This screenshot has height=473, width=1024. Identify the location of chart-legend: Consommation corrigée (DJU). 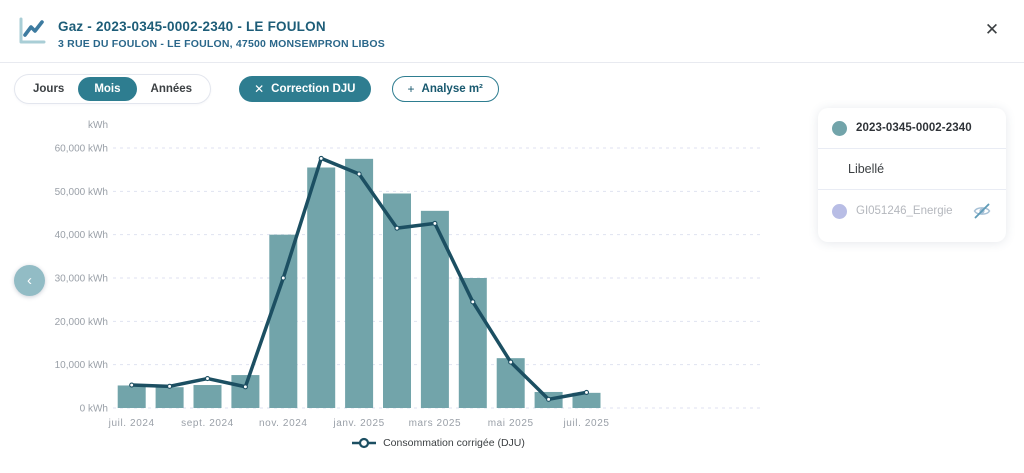
(438, 443).